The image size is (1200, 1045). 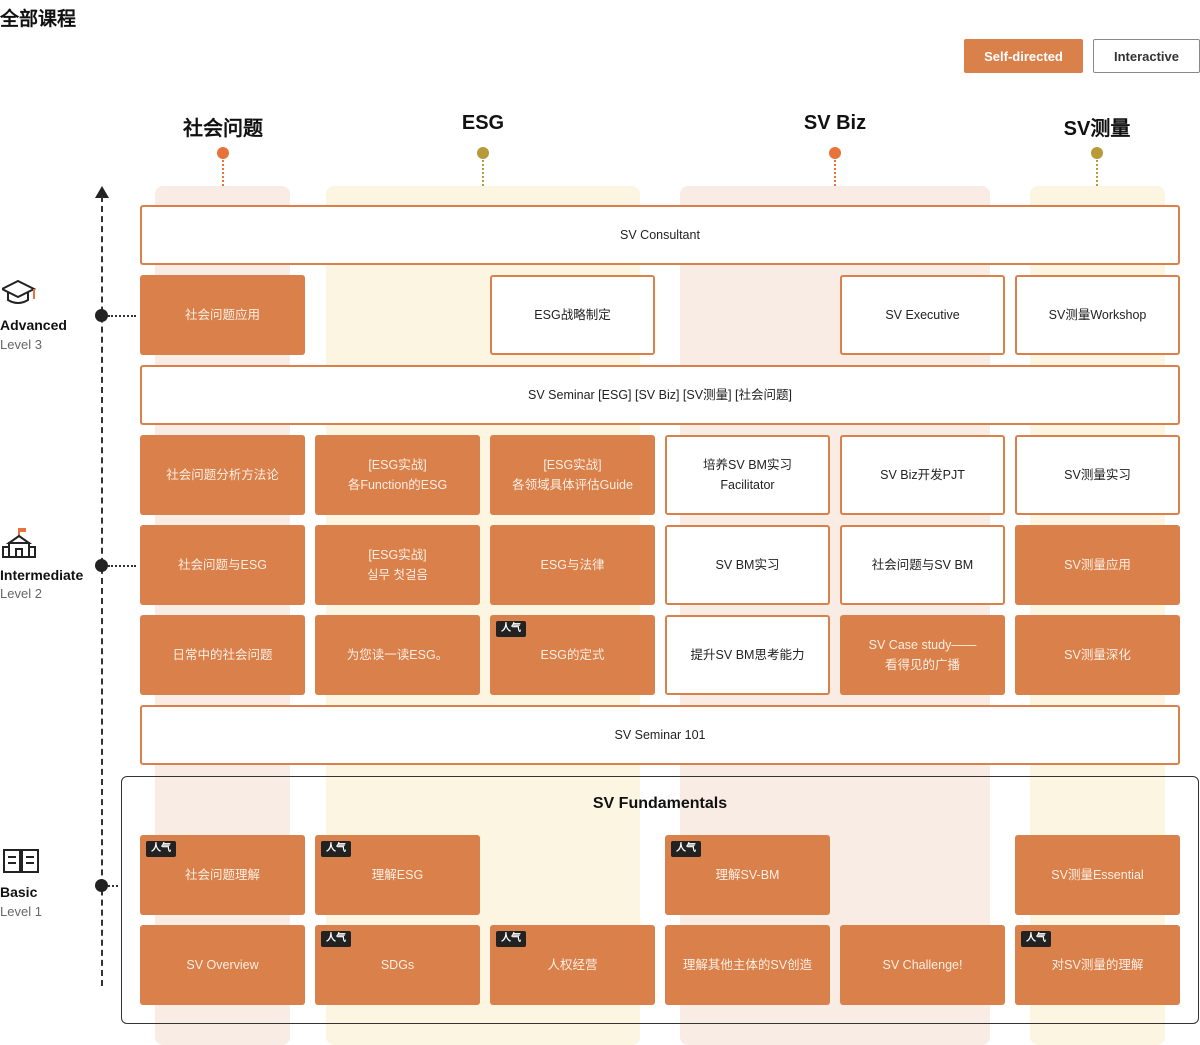 I want to click on course-card: SV Case study—— 看得见的广播, so click(x=922, y=655).